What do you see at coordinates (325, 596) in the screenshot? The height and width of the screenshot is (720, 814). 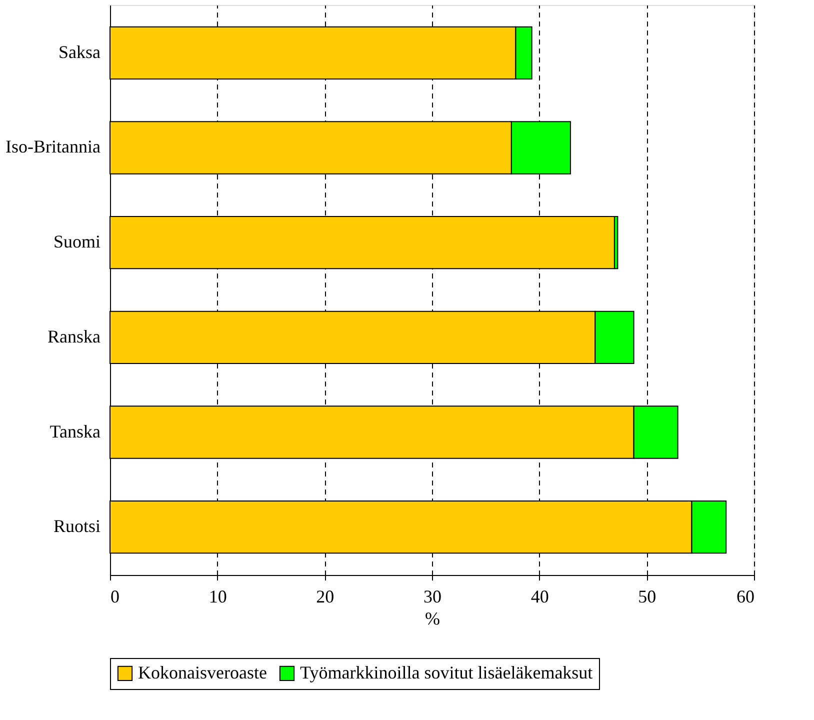 I see `x-tick-label: 20` at bounding box center [325, 596].